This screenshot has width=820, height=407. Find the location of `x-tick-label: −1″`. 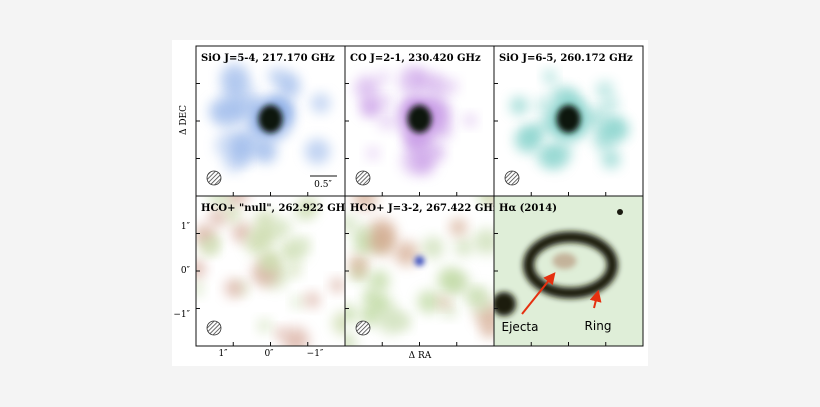

x-tick-label: −1″ is located at coordinates (315, 354).